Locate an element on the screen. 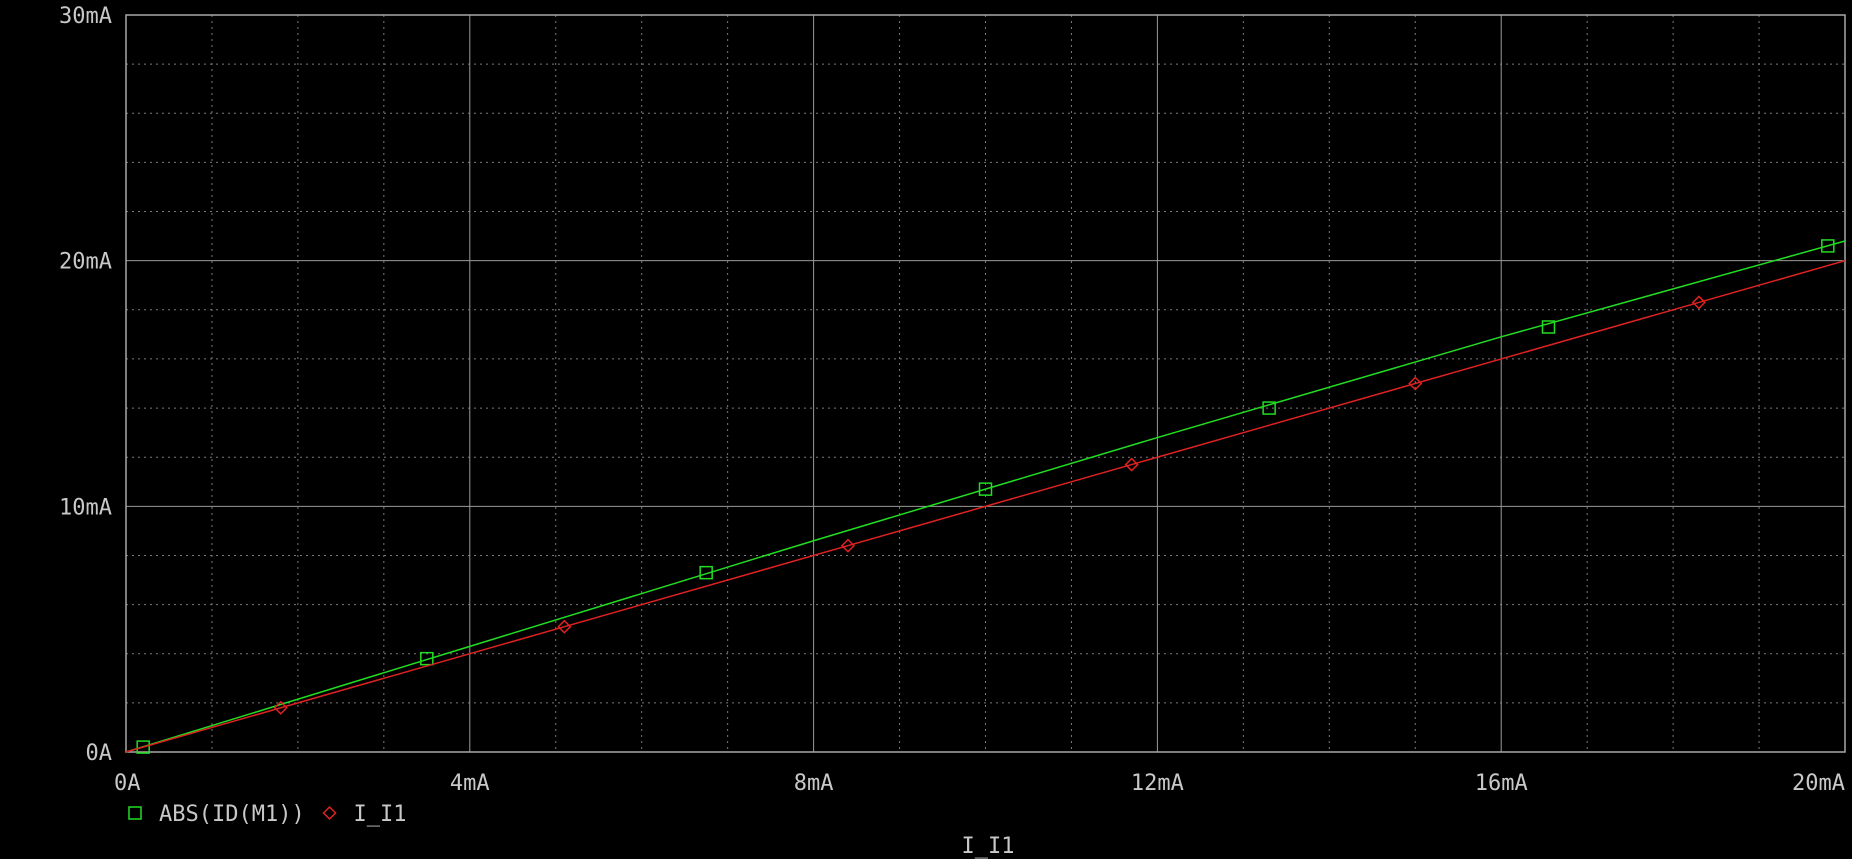 The image size is (1852, 859). x-tick-label: 4mA is located at coordinates (470, 783).